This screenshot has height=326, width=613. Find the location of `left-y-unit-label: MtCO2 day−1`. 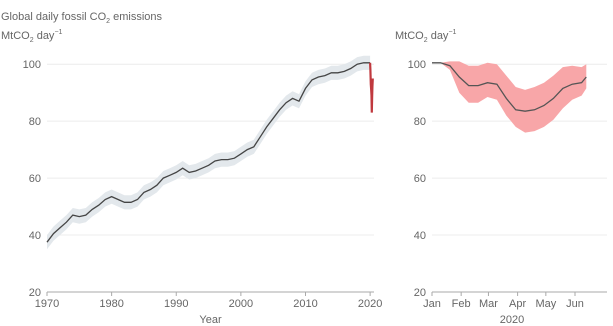

left-y-unit-label: MtCO2 day−1 is located at coordinates (32, 36).